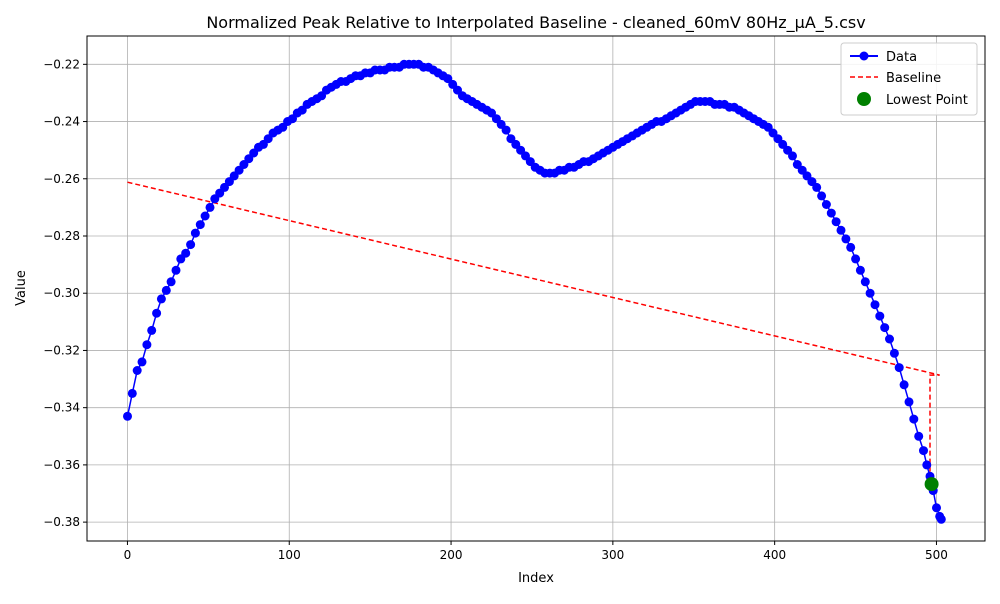 This screenshot has width=1000, height=604. Describe the element at coordinates (61, 465) in the screenshot. I see `y-tick-label: −0.36` at that location.